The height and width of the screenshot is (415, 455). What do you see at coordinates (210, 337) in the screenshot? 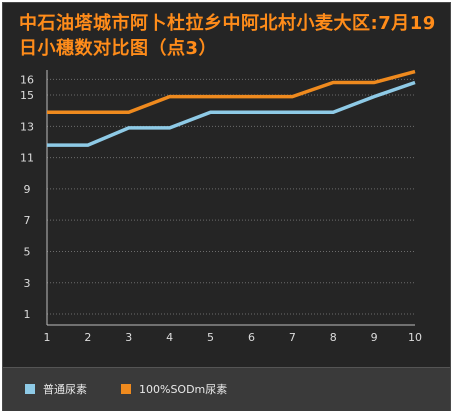
I see `x-tick-label-5: 5` at bounding box center [210, 337].